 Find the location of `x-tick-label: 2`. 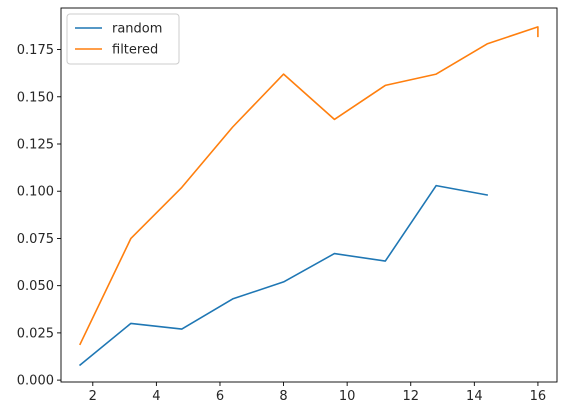

x-tick-label: 2 is located at coordinates (93, 396).